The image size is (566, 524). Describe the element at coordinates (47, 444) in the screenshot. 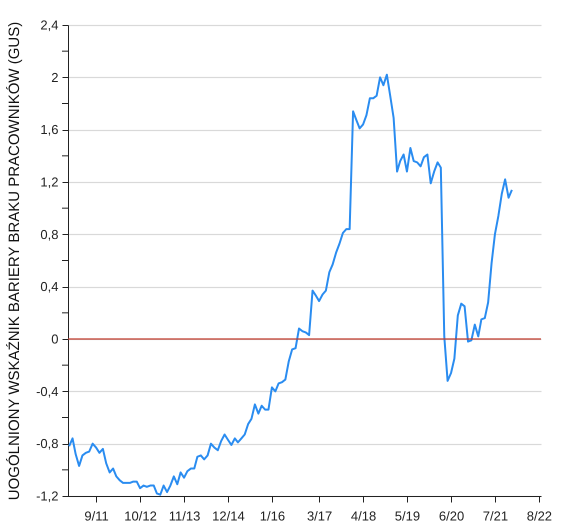

I see `y-tick-label: -0,8` at that location.